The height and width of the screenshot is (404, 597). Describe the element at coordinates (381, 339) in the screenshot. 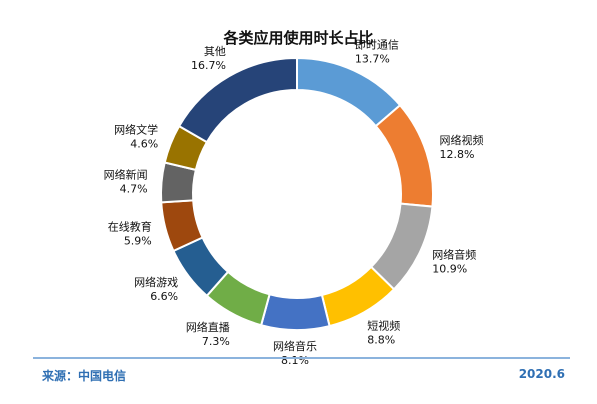

I see `slice-value-label: 8.8%` at that location.